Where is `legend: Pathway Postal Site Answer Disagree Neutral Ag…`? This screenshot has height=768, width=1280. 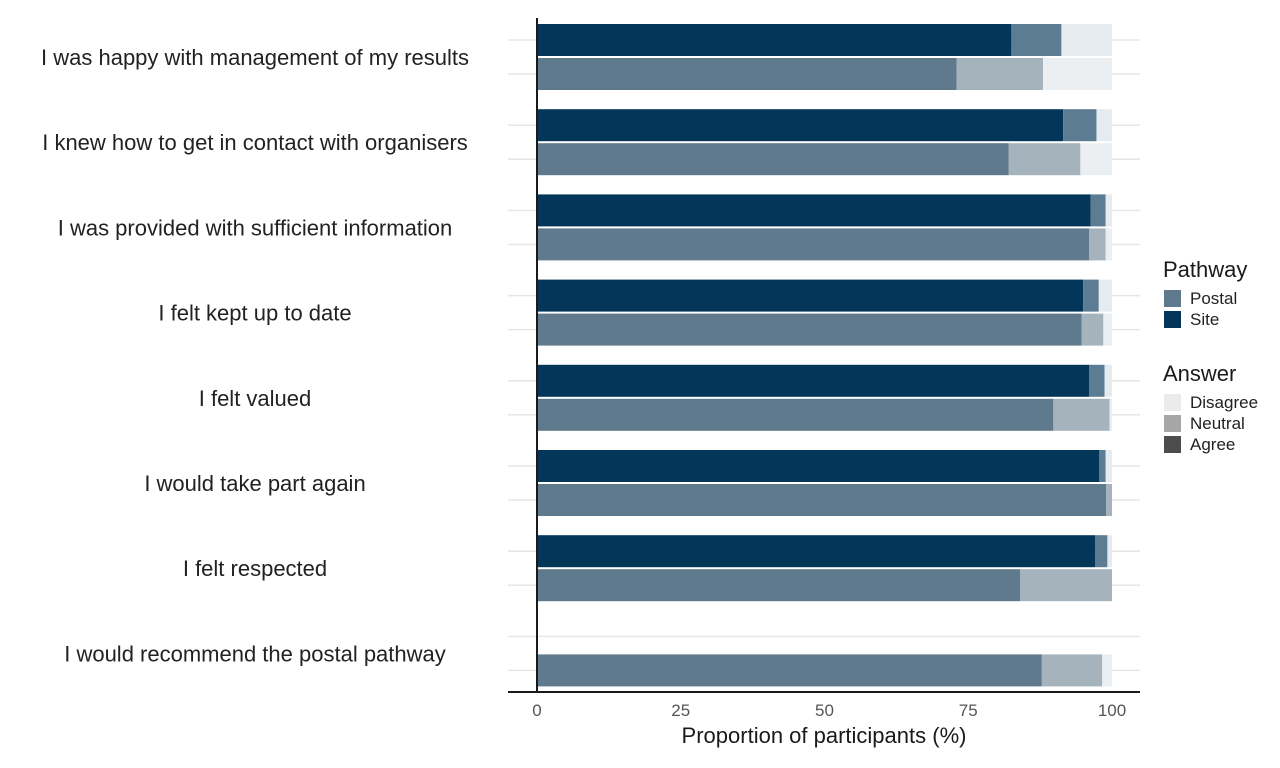
legend: Pathway Postal Site Answer Disagree Neutral Ag… is located at coordinates (1210, 355).